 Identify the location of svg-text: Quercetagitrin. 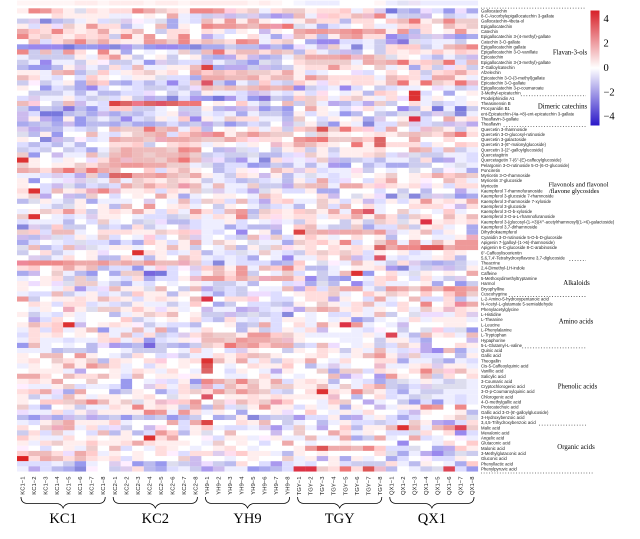
(495, 154).